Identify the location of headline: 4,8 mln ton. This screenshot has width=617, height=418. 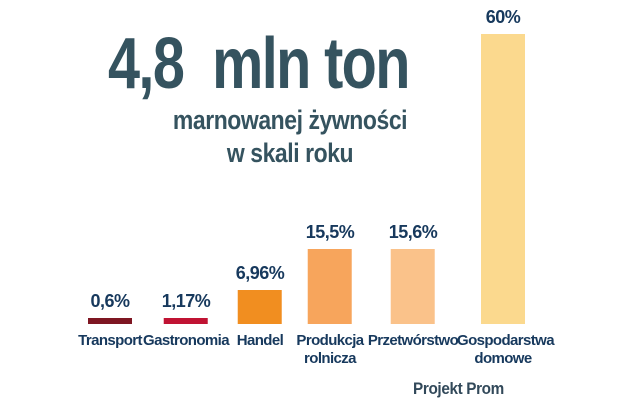
(259, 64).